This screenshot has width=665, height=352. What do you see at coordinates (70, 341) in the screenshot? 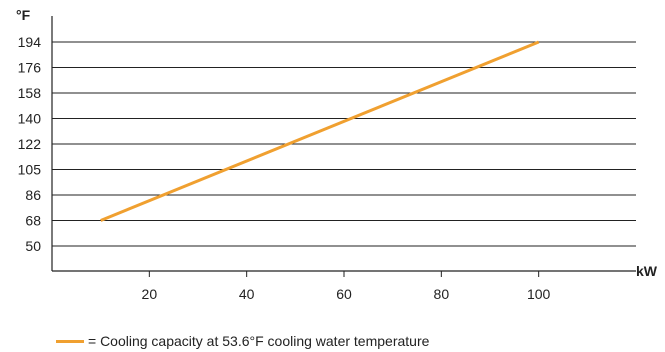
I see `legend-line-swatch` at bounding box center [70, 341].